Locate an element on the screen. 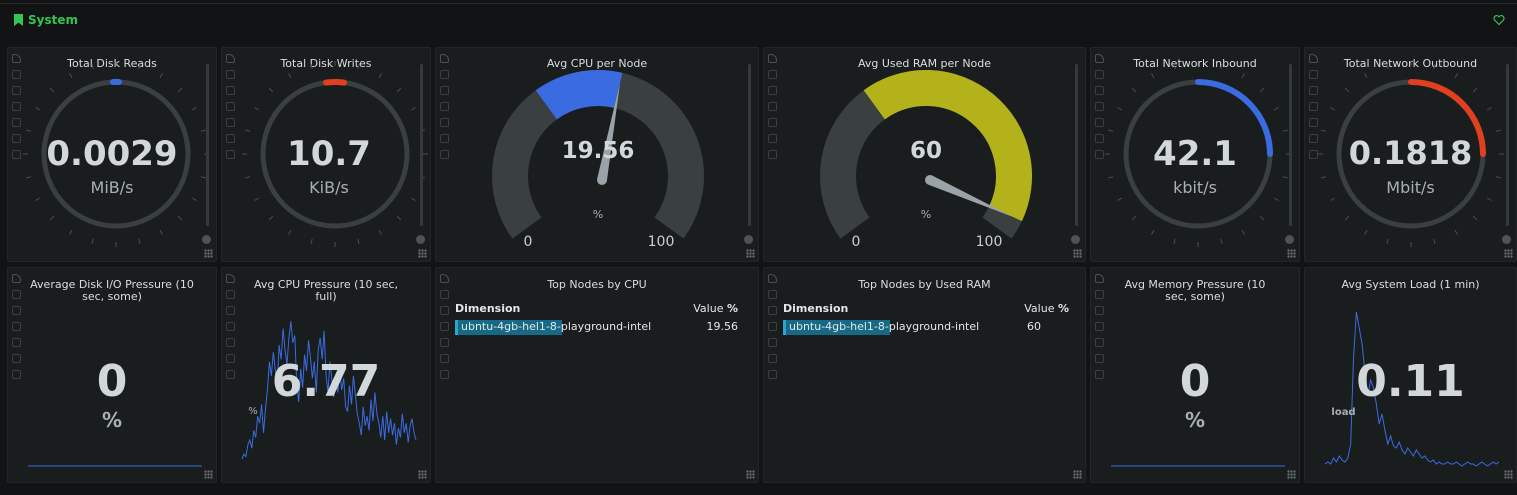 The height and width of the screenshot is (495, 1517). series-line is located at coordinates (329, 390).